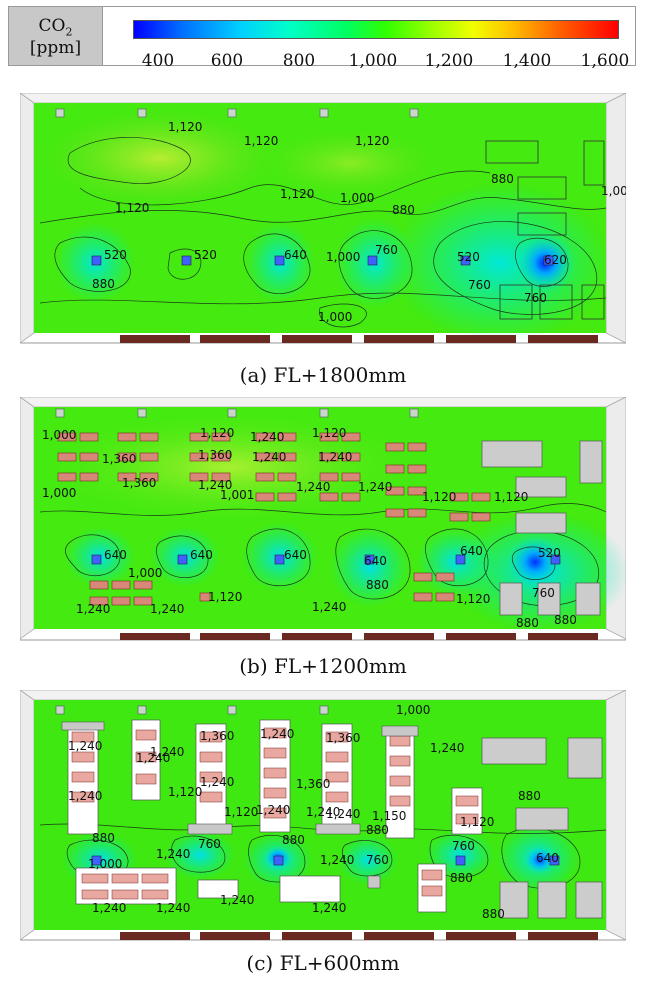 This screenshot has width=646, height=986. I want to click on colorbar-tick-800: 800, so click(299, 61).